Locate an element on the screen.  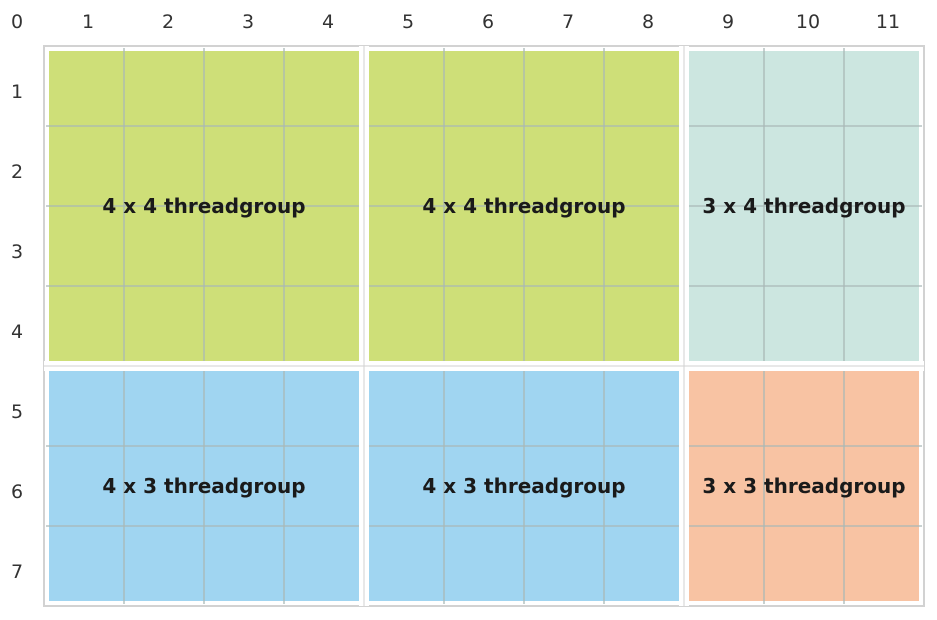
column-index-label: 5 is located at coordinates (408, 22).